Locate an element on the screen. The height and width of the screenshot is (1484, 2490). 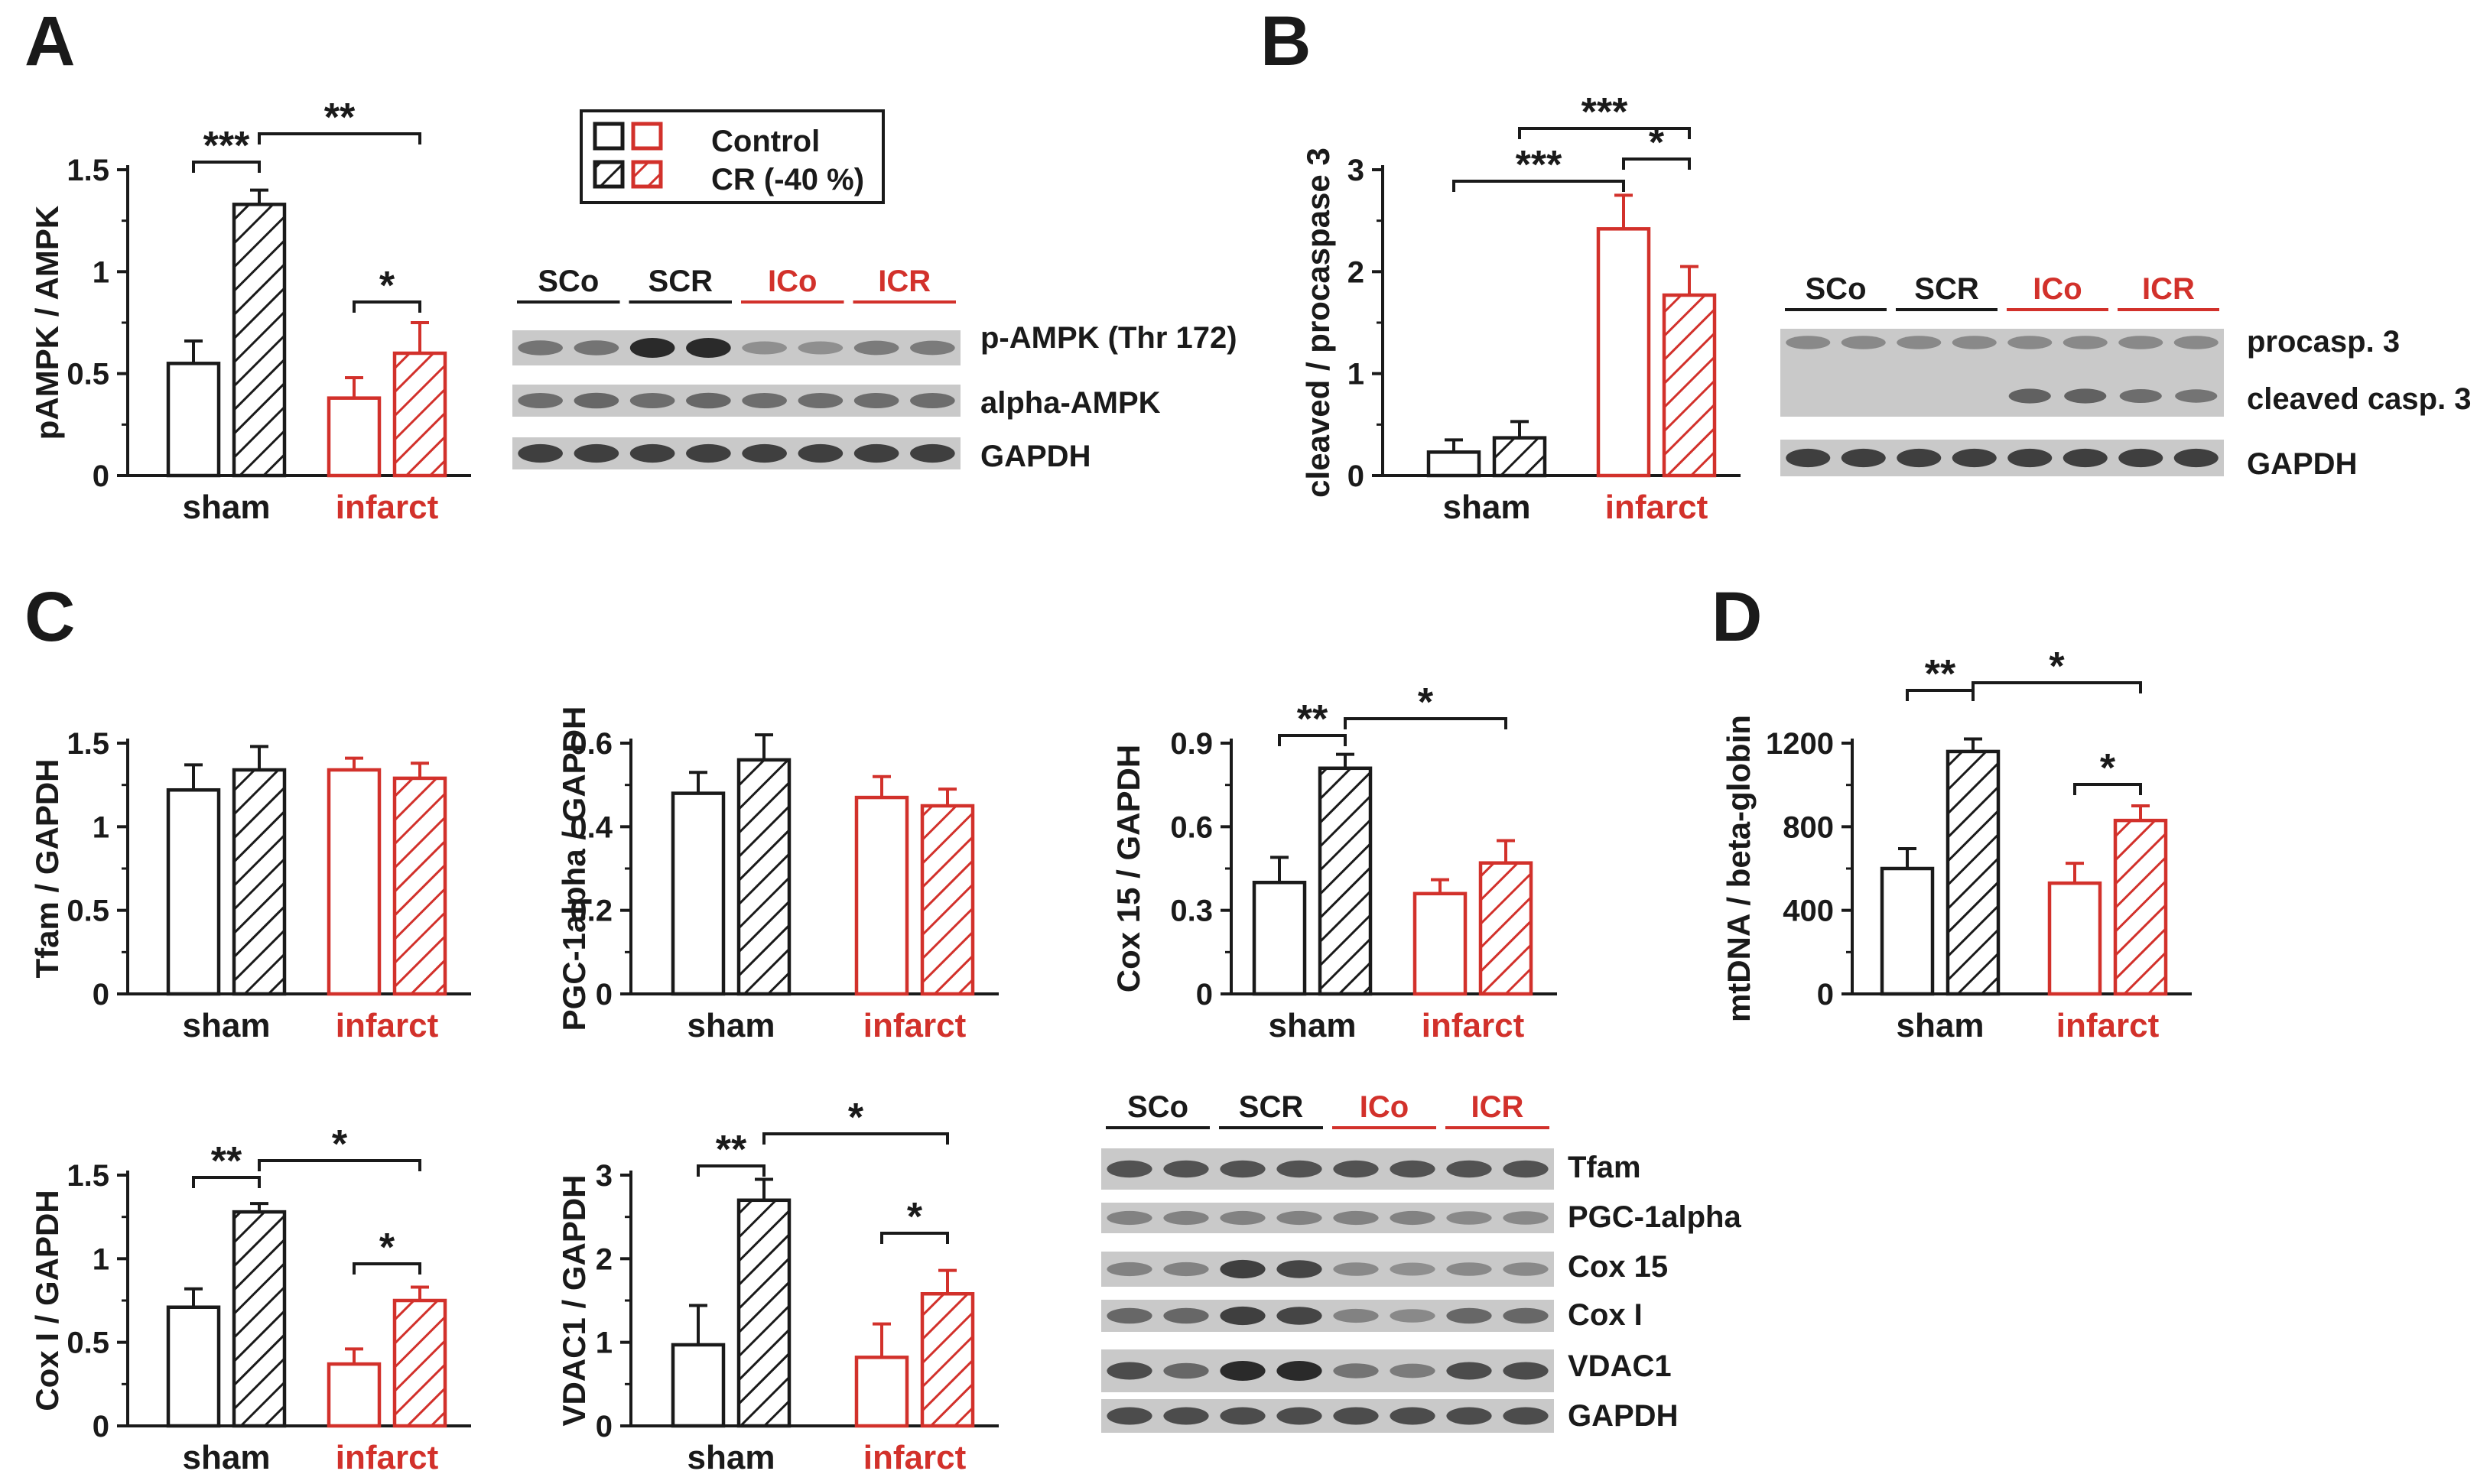
panel-label-b: B is located at coordinates (1286, 41).